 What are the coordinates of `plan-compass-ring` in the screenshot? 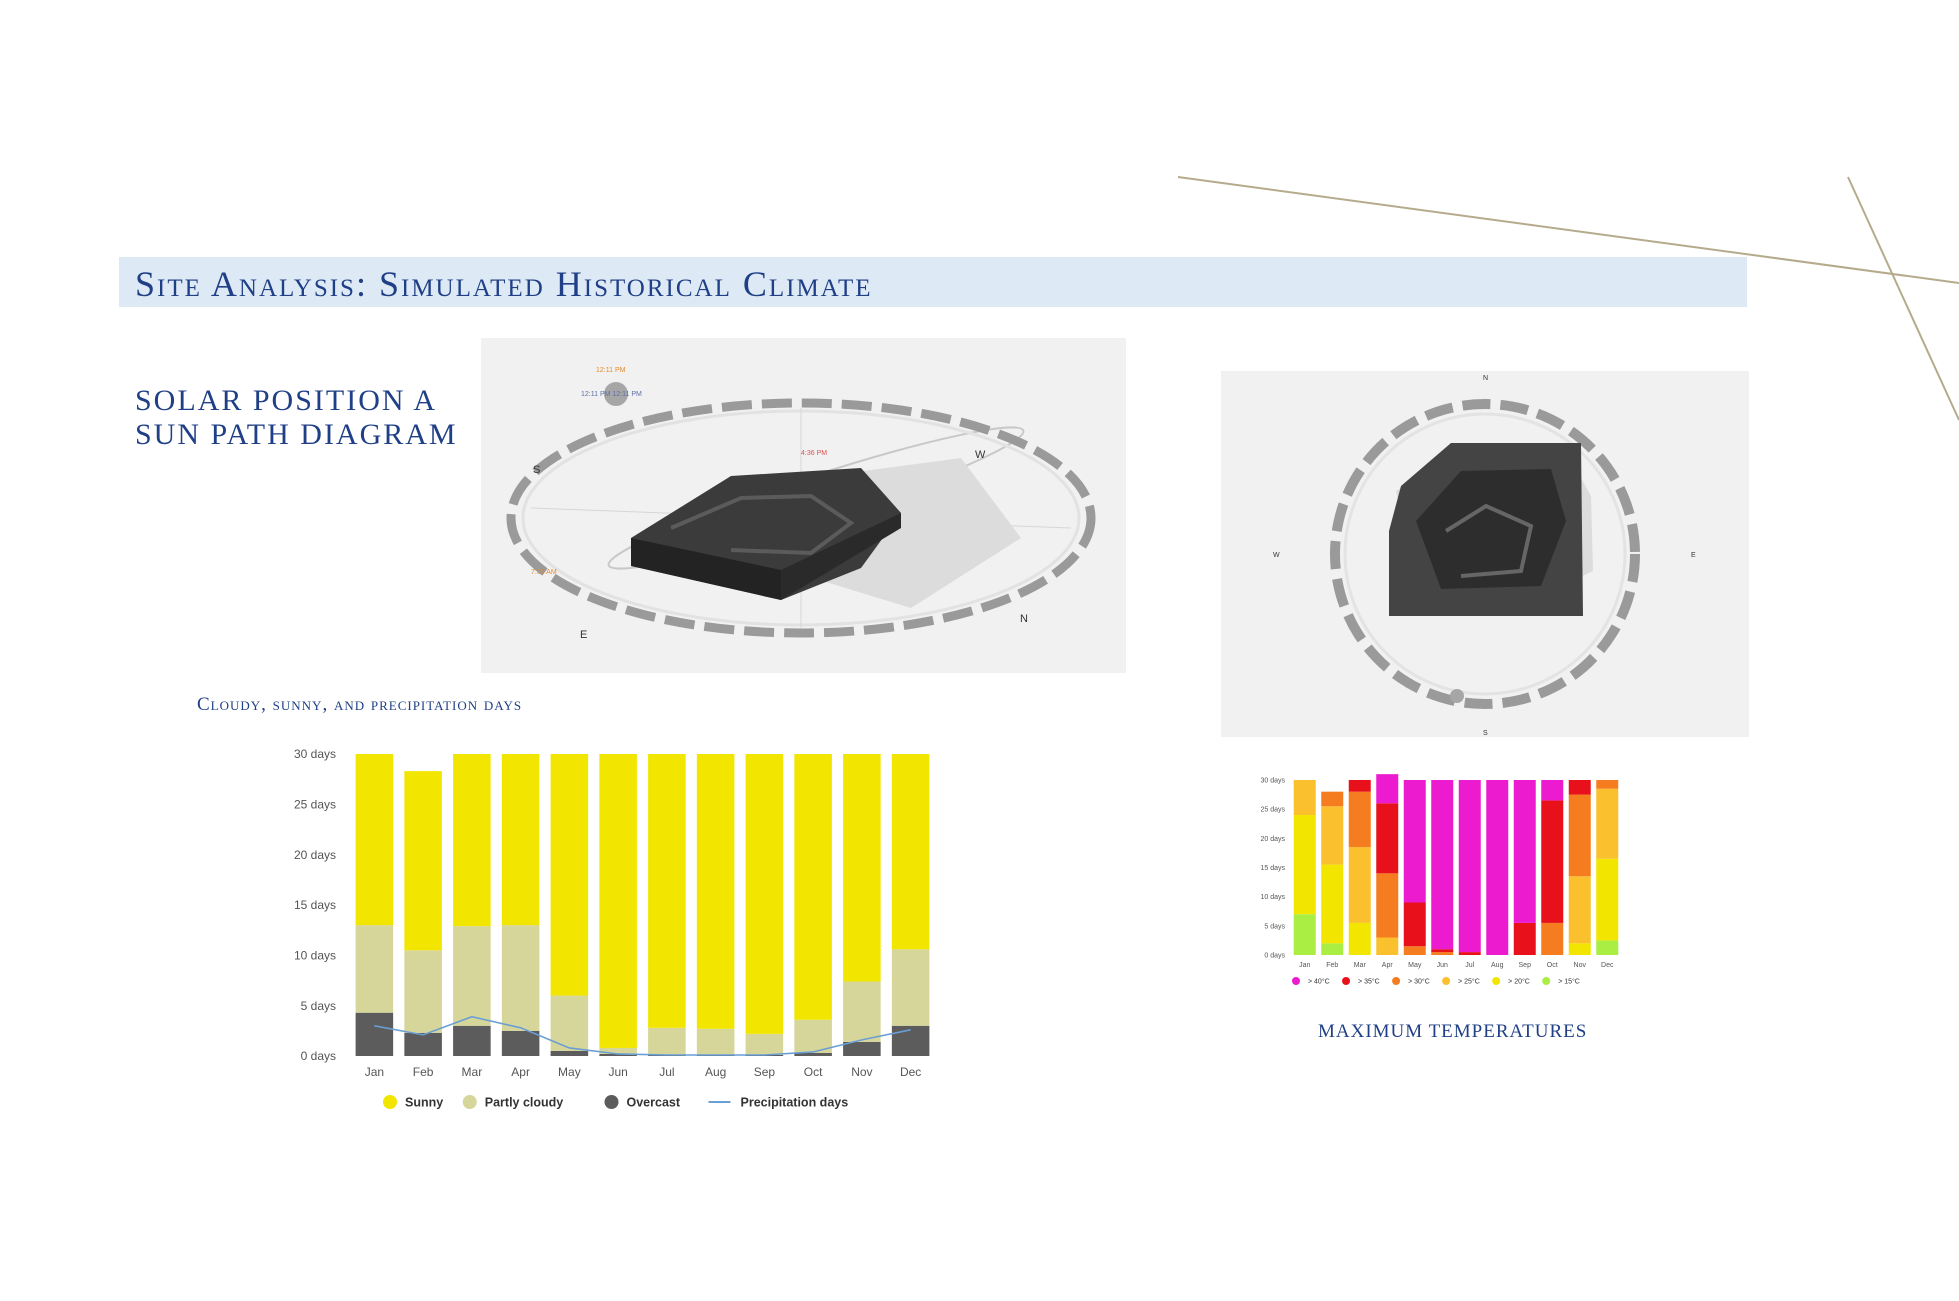 It's located at (1485, 554).